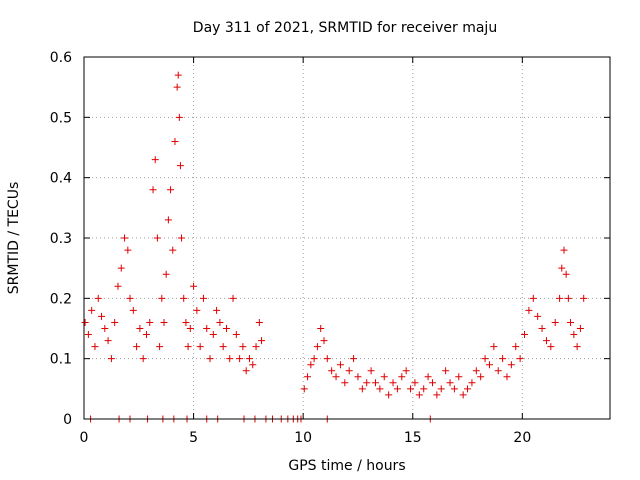 This screenshot has width=640, height=480. What do you see at coordinates (61, 118) in the screenshot?
I see `y-tick-label: 0.5` at bounding box center [61, 118].